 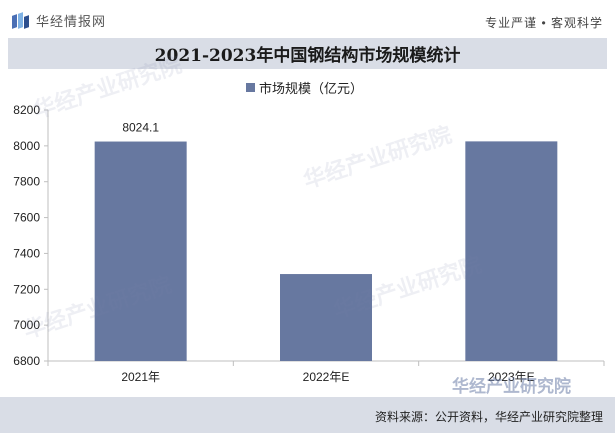 What do you see at coordinates (26, 146) in the screenshot?
I see `y-tick-label: 8000` at bounding box center [26, 146].